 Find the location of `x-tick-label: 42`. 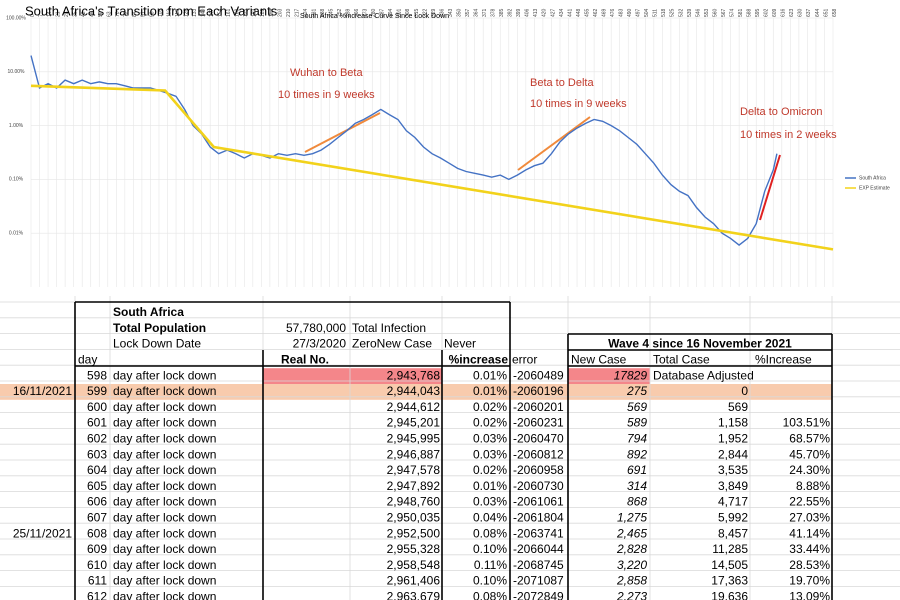

x-tick-label: 42 is located at coordinates (84, 14).